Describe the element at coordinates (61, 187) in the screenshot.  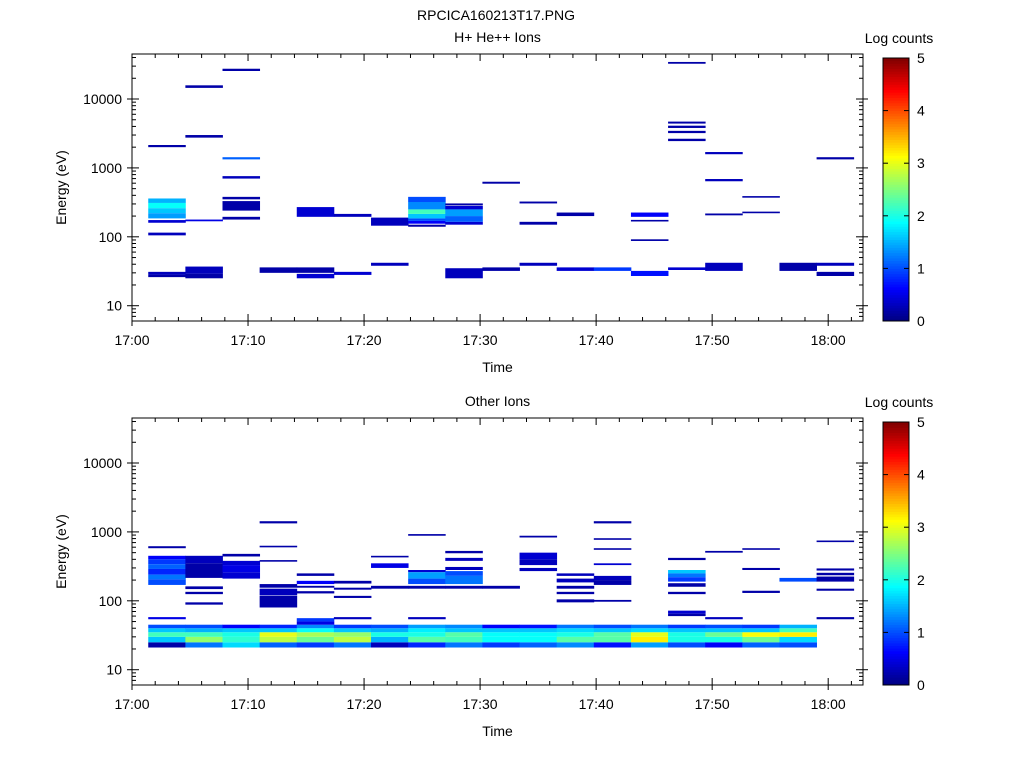
I see `y-axis-label: Energy (eV)` at that location.